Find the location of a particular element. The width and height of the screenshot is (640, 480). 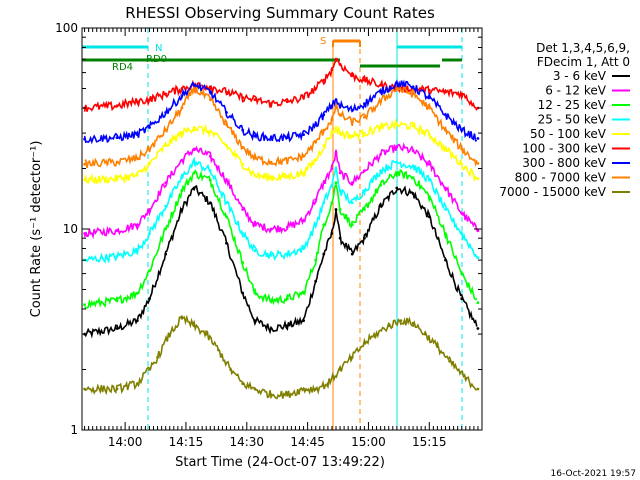

annotation-rd4: RD4 is located at coordinates (122, 67).